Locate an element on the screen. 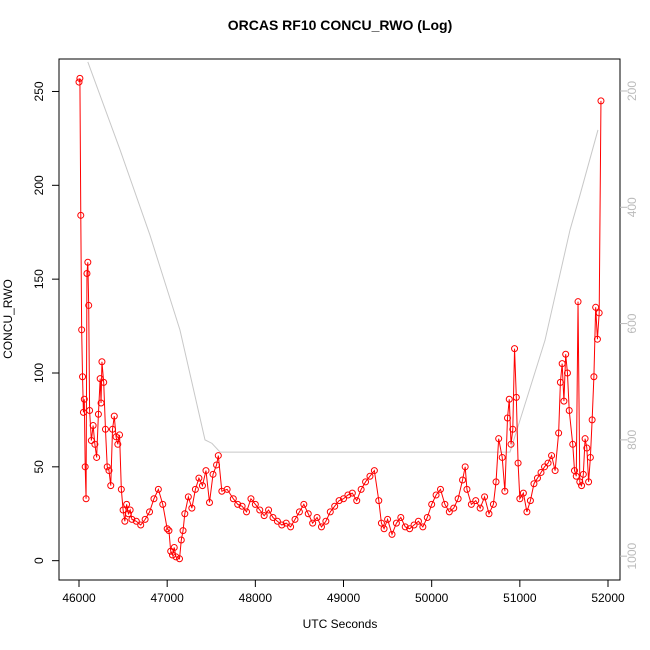 This screenshot has width=650, height=650. y-tick-label: 0 is located at coordinates (39, 560).